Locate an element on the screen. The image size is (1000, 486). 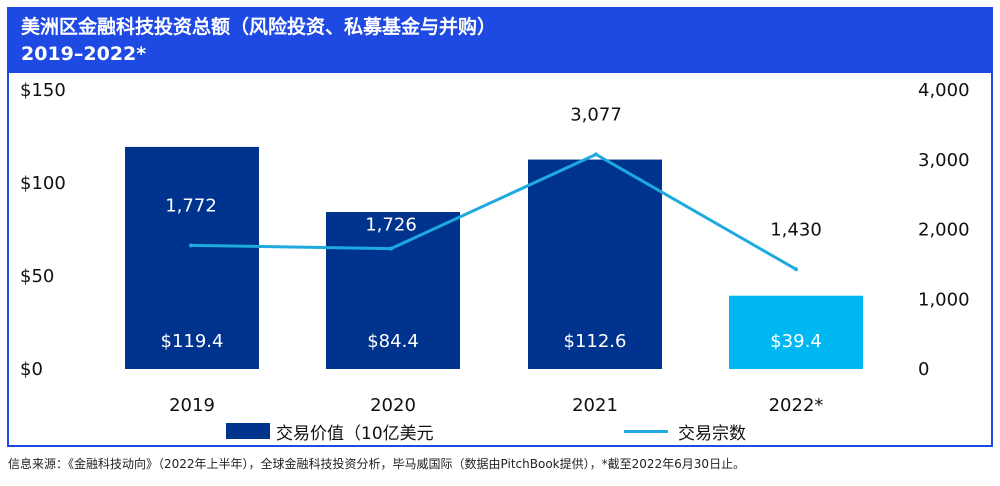
x-tick-label: 2020 is located at coordinates (393, 405).